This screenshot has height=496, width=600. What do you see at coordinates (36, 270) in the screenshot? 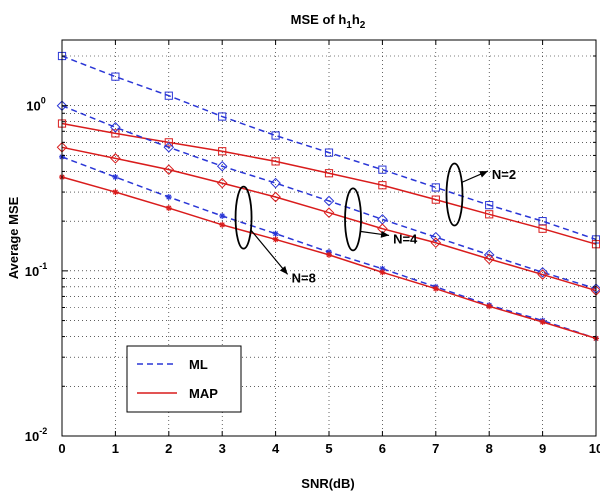
I see `y-tick-label-1: 10⁻¹` at bounding box center [36, 270].